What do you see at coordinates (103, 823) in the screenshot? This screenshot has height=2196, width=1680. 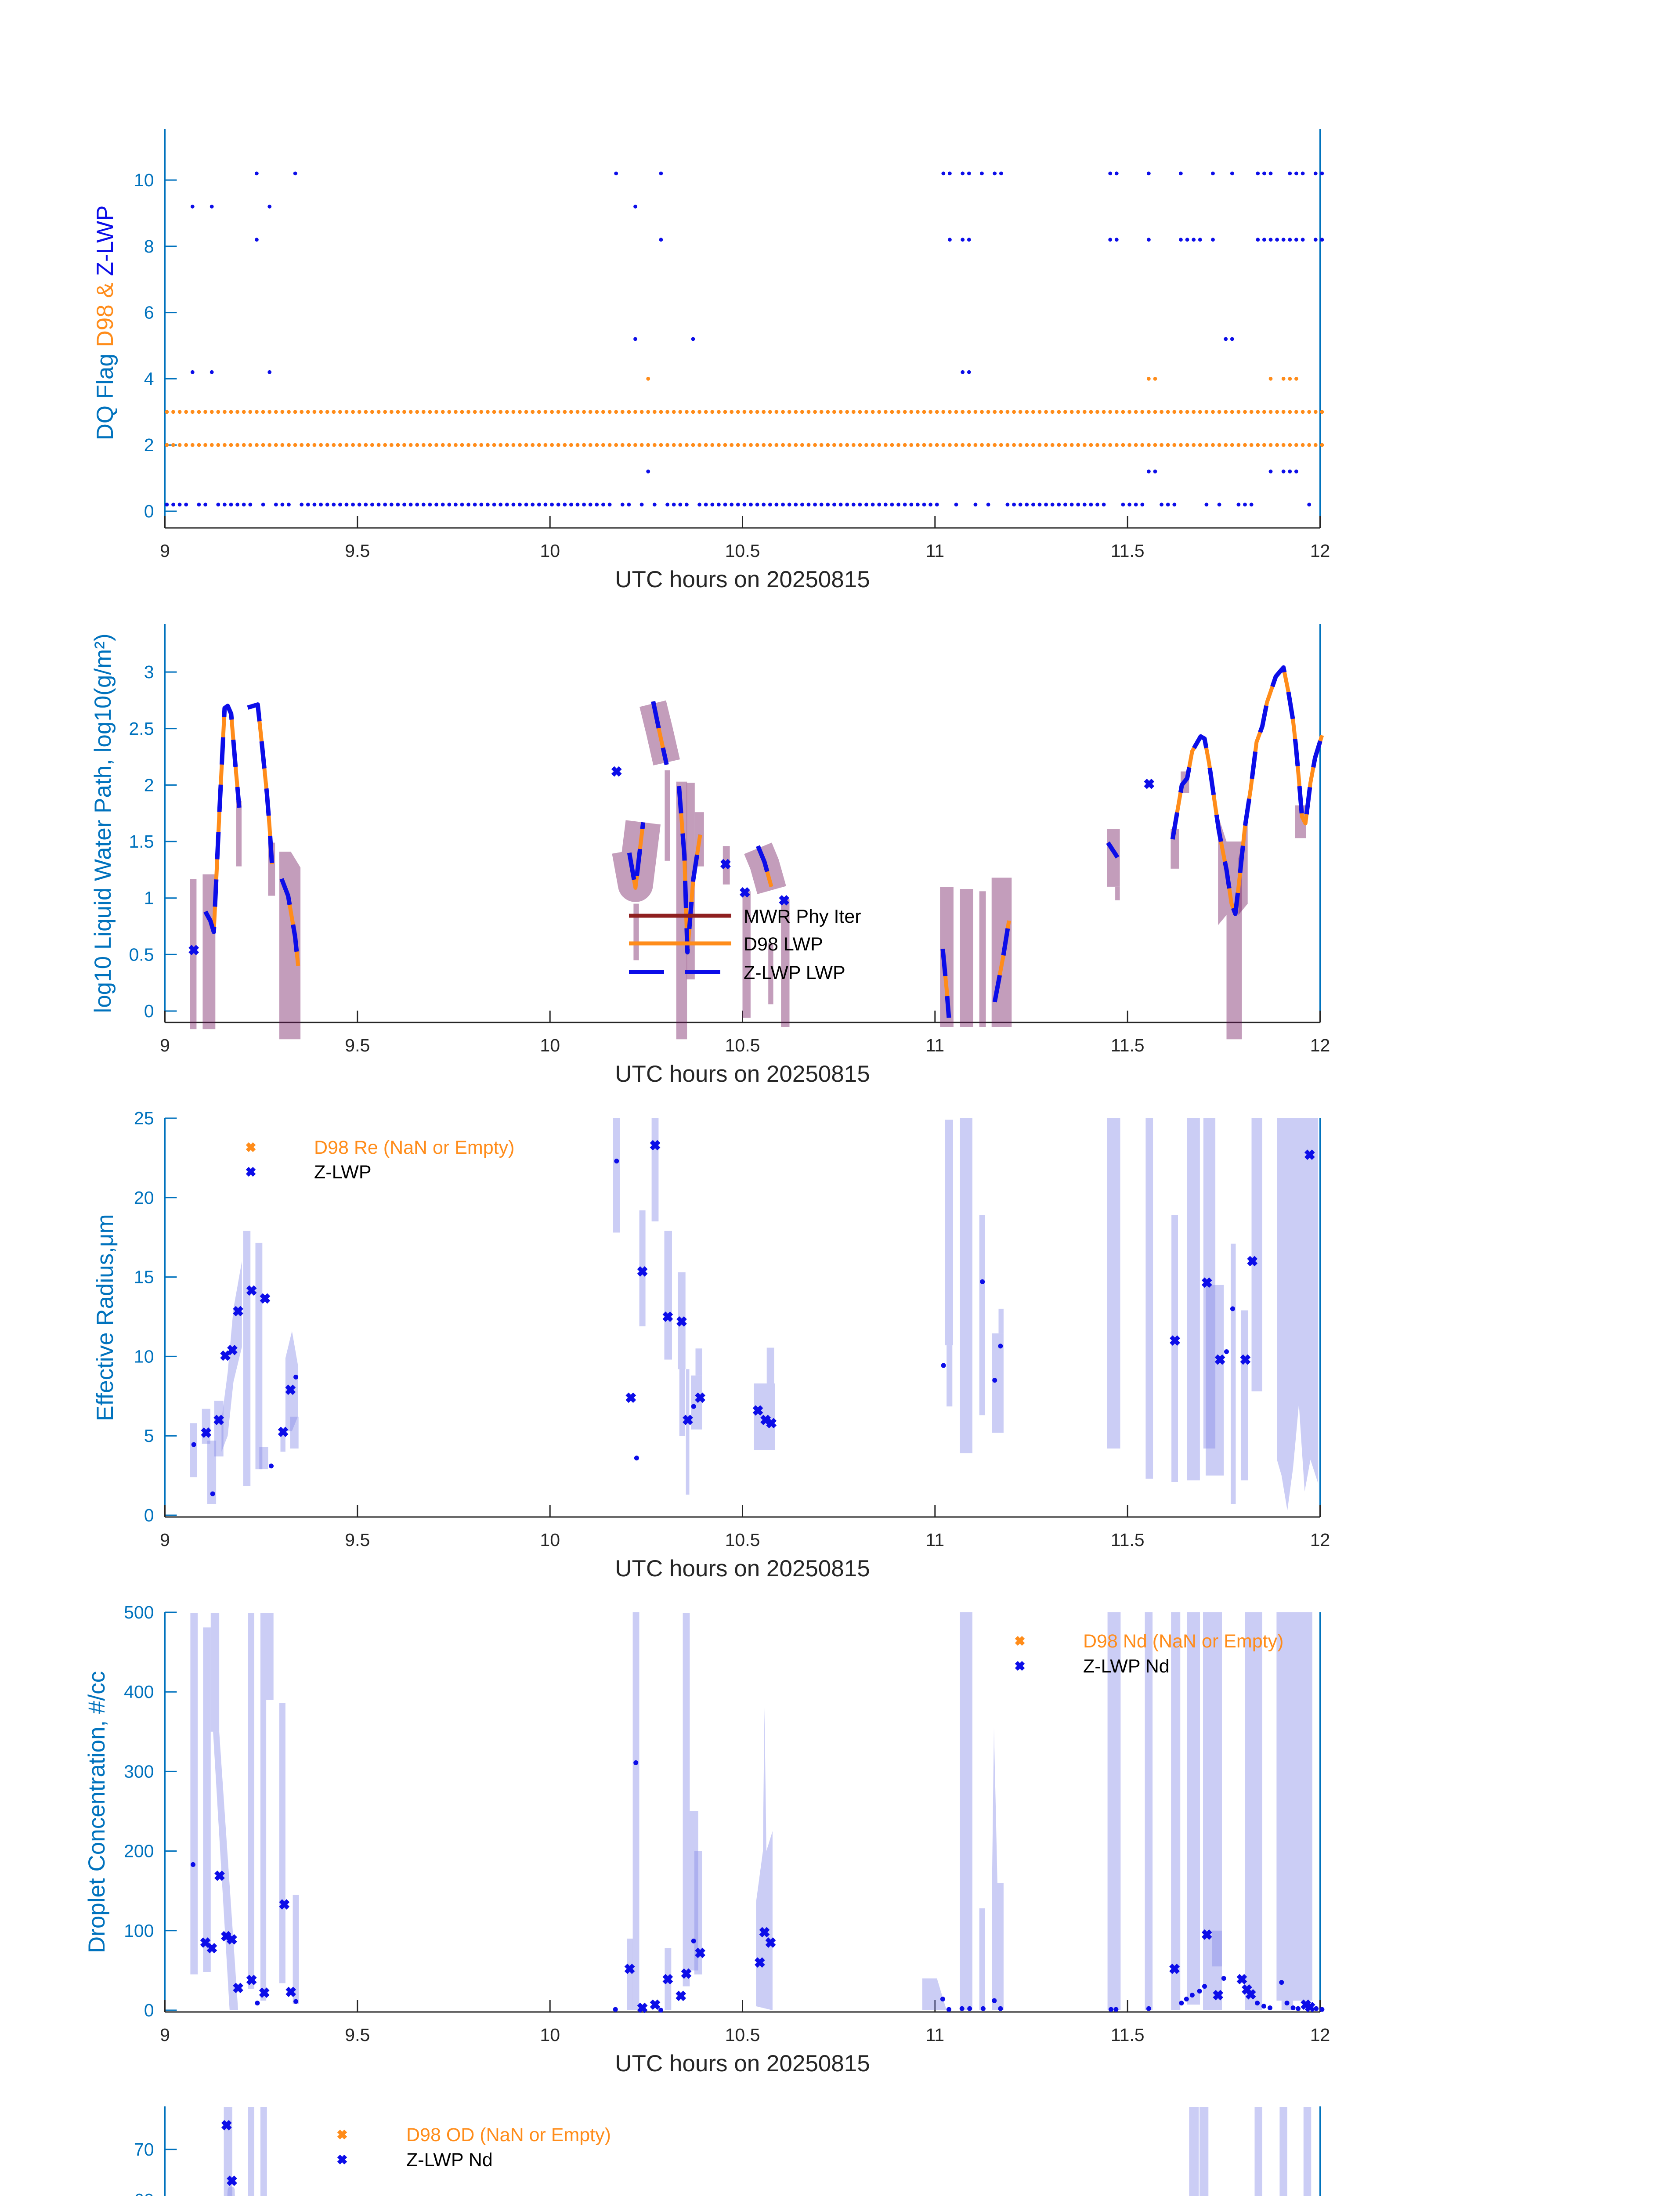 I see `svg-text:log10 Liquid Water Path, log10: log10 Liquid Water Path, log10(g/m²)` at bounding box center [103, 823].